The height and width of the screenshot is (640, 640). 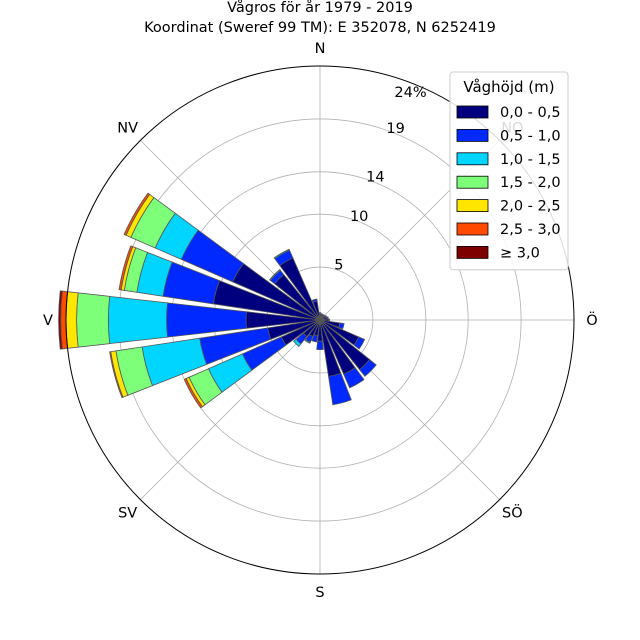 What do you see at coordinates (319, 593) in the screenshot?
I see `direction-label: S` at bounding box center [319, 593].